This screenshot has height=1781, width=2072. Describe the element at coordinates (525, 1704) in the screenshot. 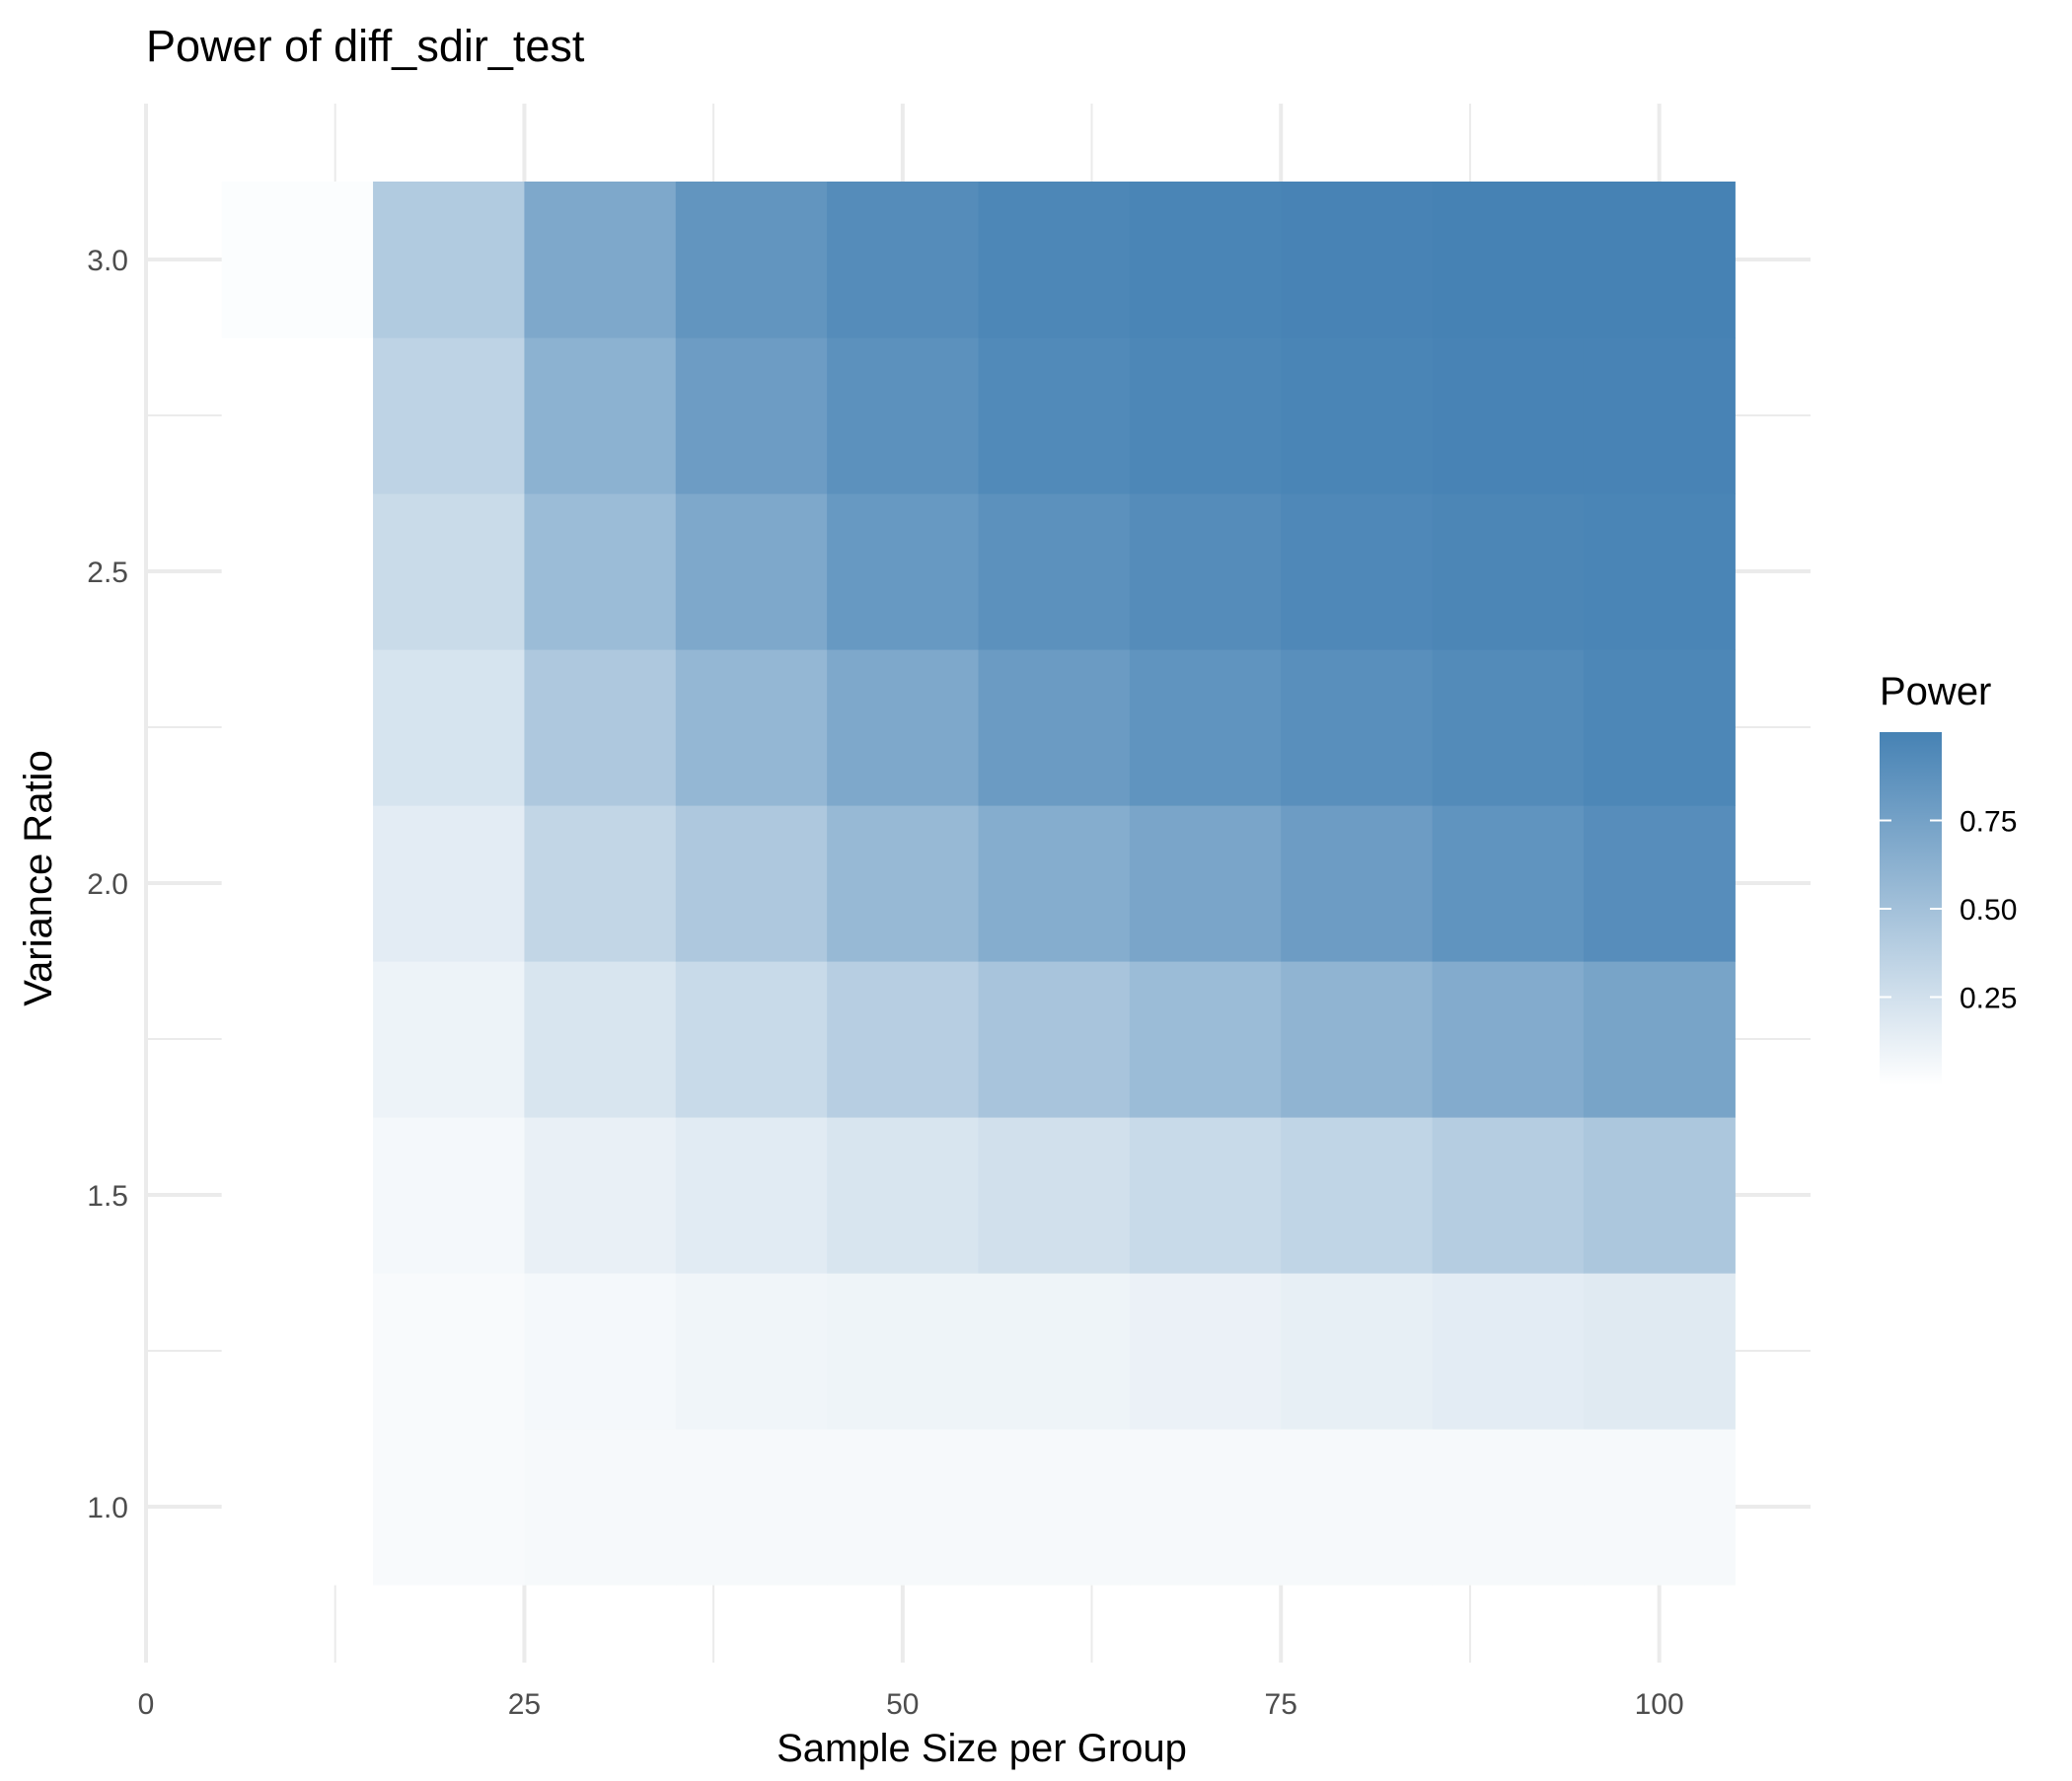

I see `x-tick-label: 25` at that location.